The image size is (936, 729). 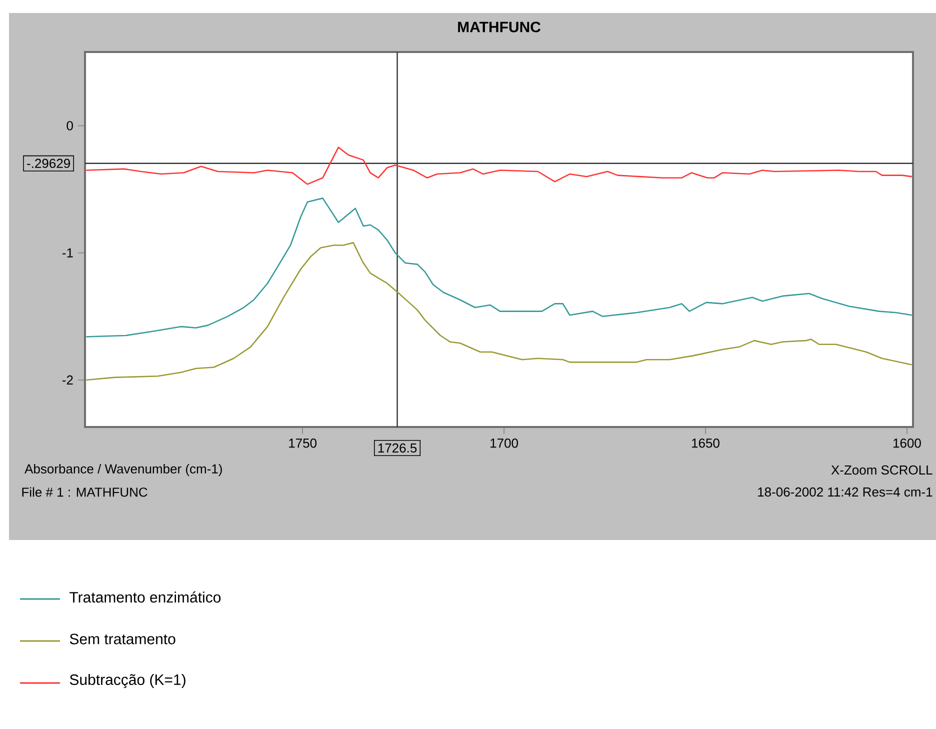 What do you see at coordinates (845, 492) in the screenshot?
I see `text: 18-06-2002 11:42 Res=4 cm-1` at bounding box center [845, 492].